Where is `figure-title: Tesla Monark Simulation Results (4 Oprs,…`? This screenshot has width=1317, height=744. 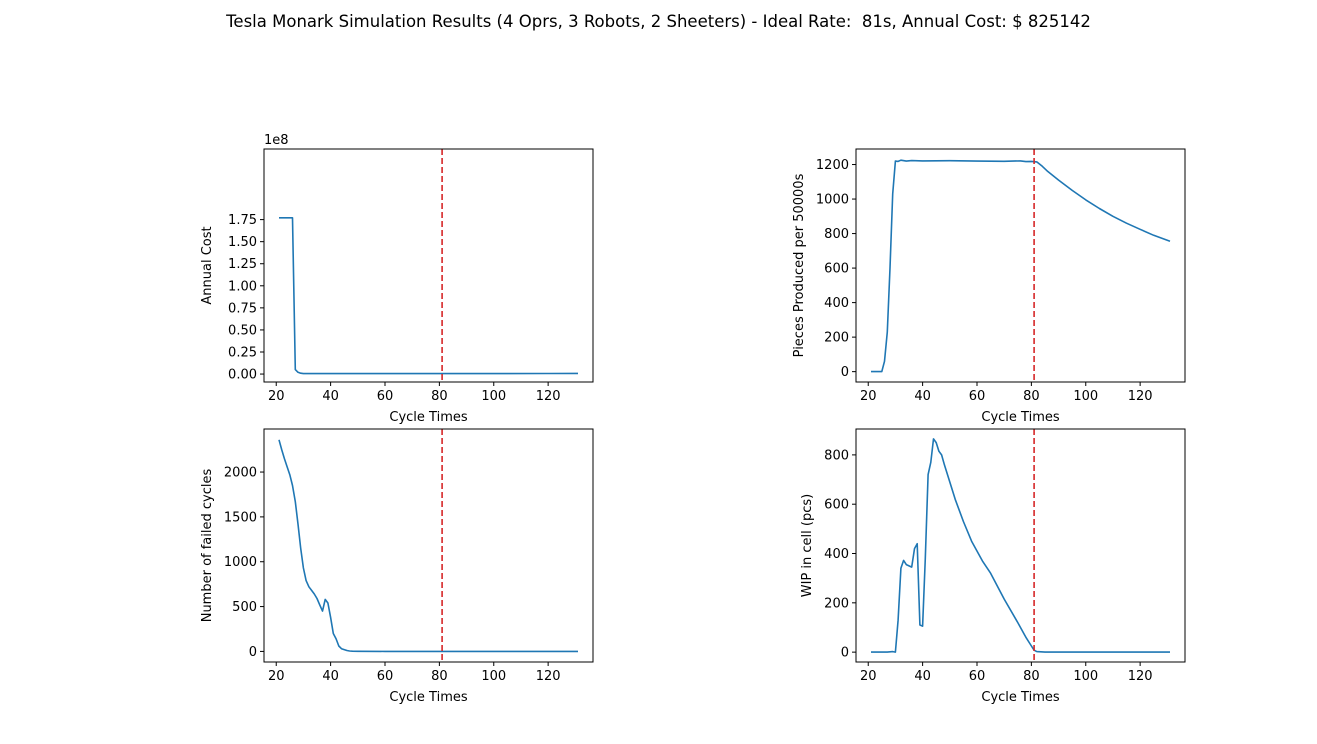 figure-title: Tesla Monark Simulation Results (4 Oprs,… is located at coordinates (658, 21).